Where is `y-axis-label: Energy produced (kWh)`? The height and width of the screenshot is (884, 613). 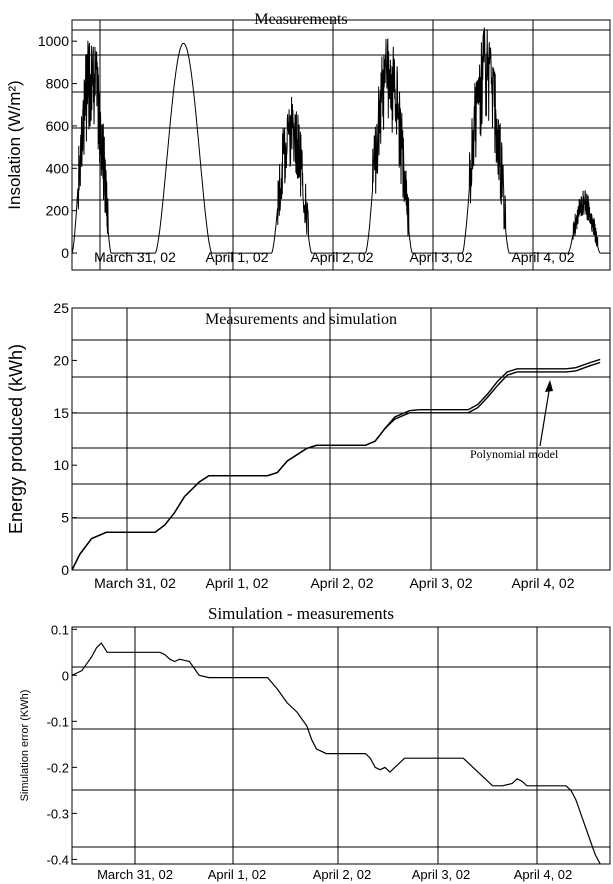
y-axis-label: Energy produced (kWh) is located at coordinates (16, 439).